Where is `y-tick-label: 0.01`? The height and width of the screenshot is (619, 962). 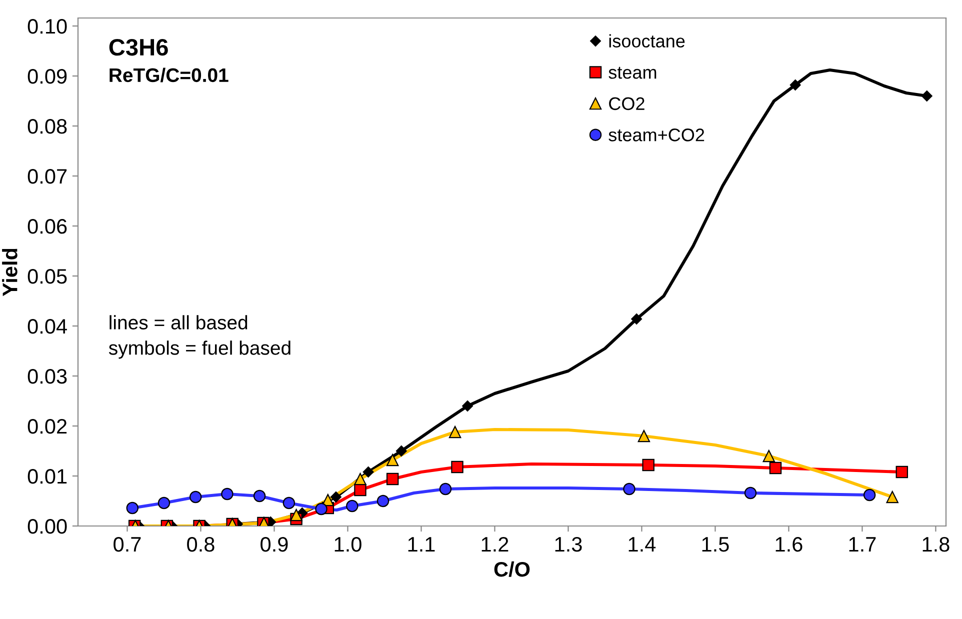 y-tick-label: 0.01 is located at coordinates (47, 476).